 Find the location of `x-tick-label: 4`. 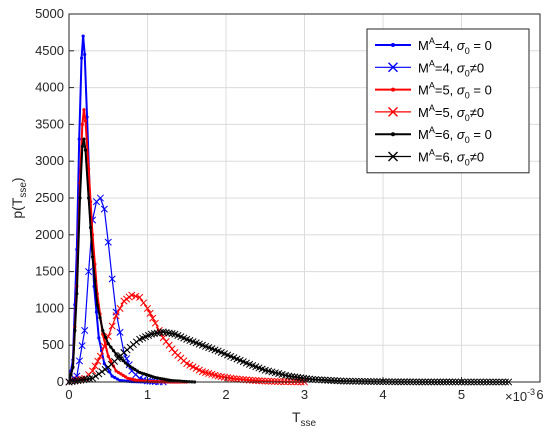

x-tick-label: 4 is located at coordinates (382, 394).